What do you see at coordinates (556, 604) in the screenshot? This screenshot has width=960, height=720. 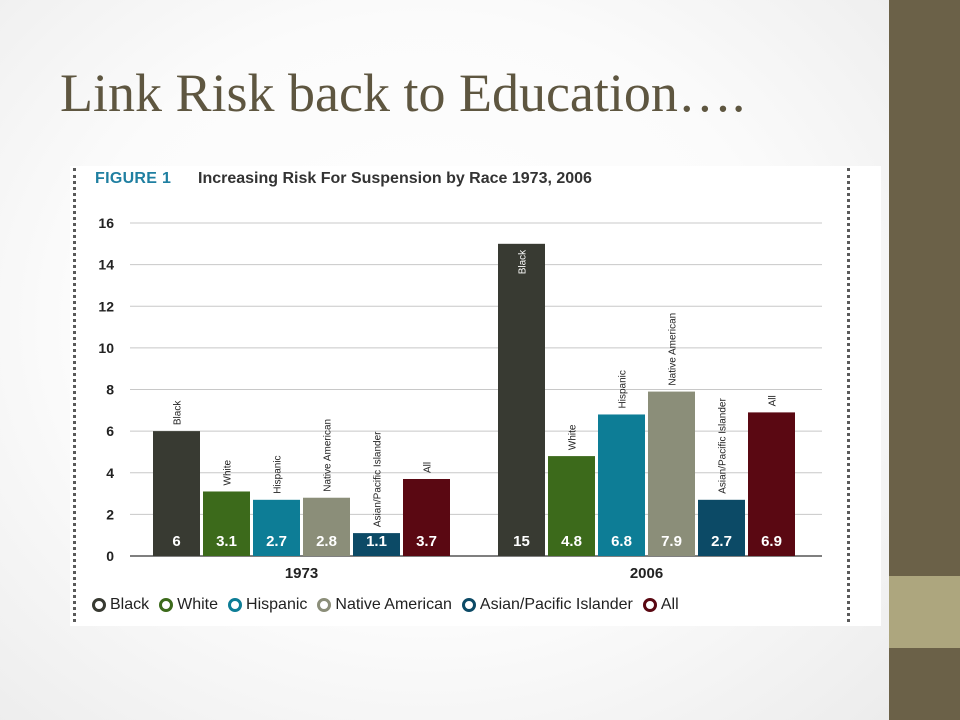 I see `legend-label: Asian/Pacific Islander` at bounding box center [556, 604].